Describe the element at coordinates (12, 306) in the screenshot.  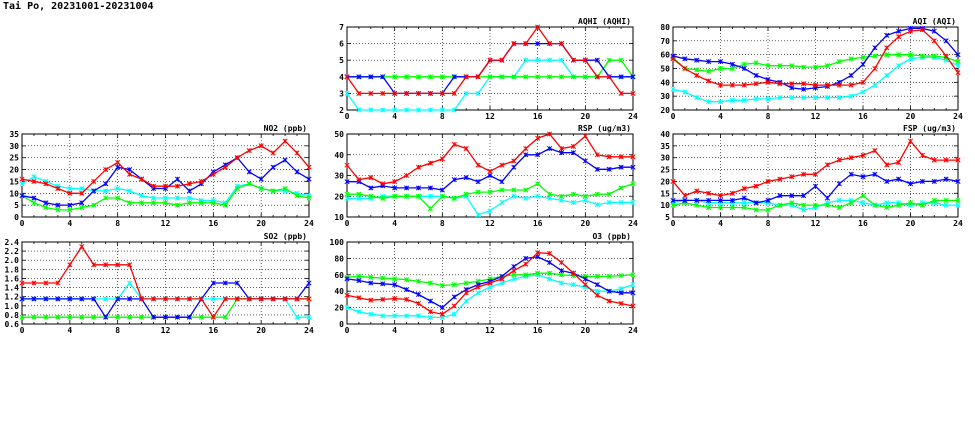
I see `y-tick-label: 1.0` at that location.